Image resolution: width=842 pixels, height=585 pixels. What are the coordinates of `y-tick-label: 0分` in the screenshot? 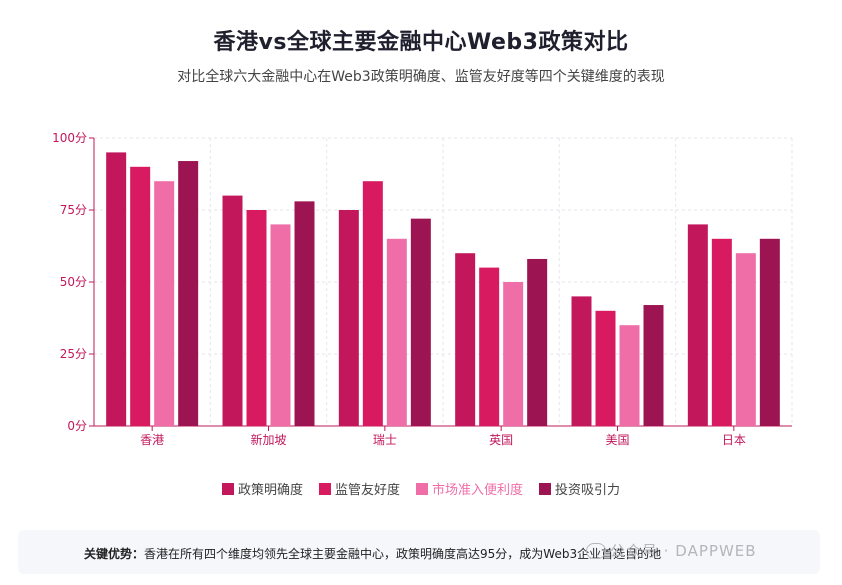 It's located at (77, 426).